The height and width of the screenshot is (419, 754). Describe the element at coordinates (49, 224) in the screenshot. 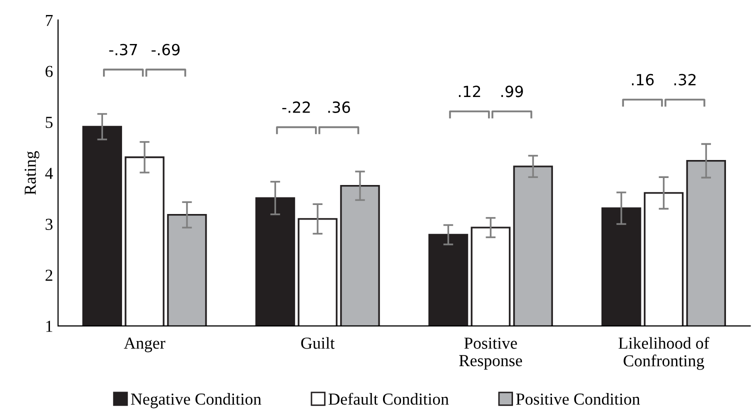

I see `y-tick-label: 3` at that location.